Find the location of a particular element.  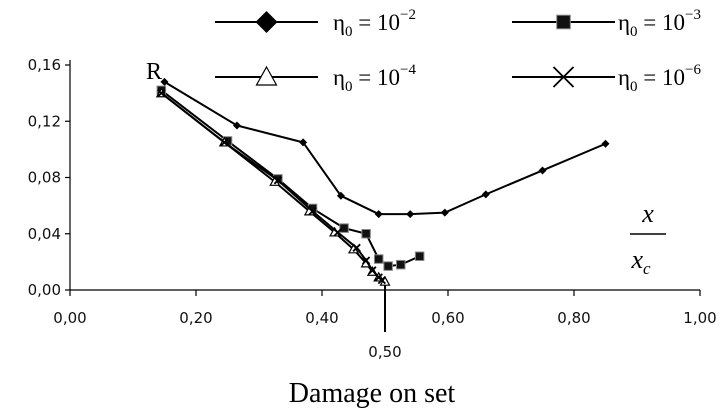

x-tick-label: 1,00 is located at coordinates (699, 318).